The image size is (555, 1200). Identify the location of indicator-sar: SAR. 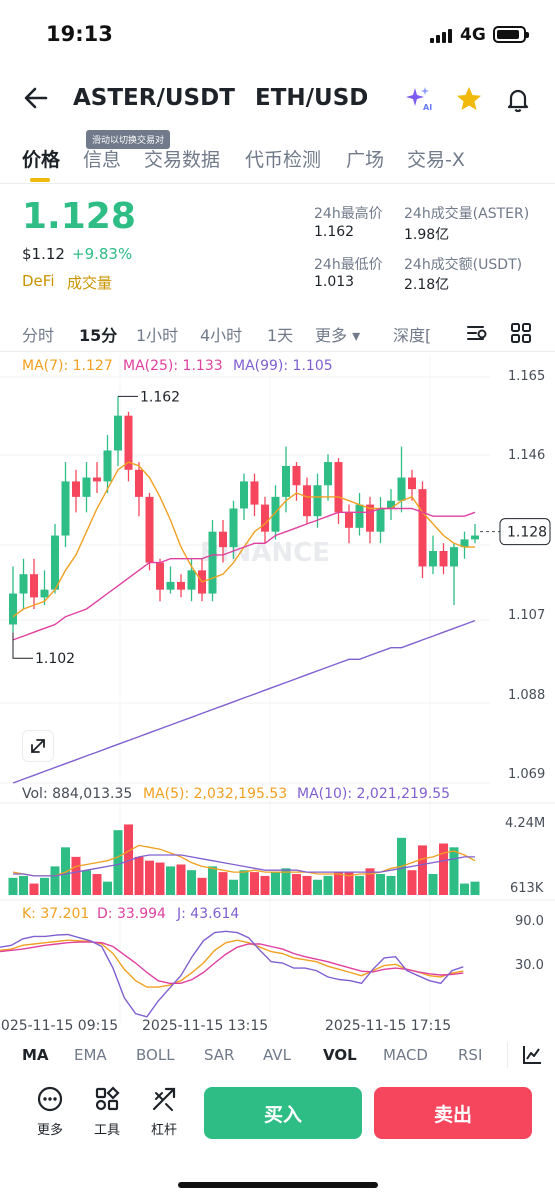
(219, 1055).